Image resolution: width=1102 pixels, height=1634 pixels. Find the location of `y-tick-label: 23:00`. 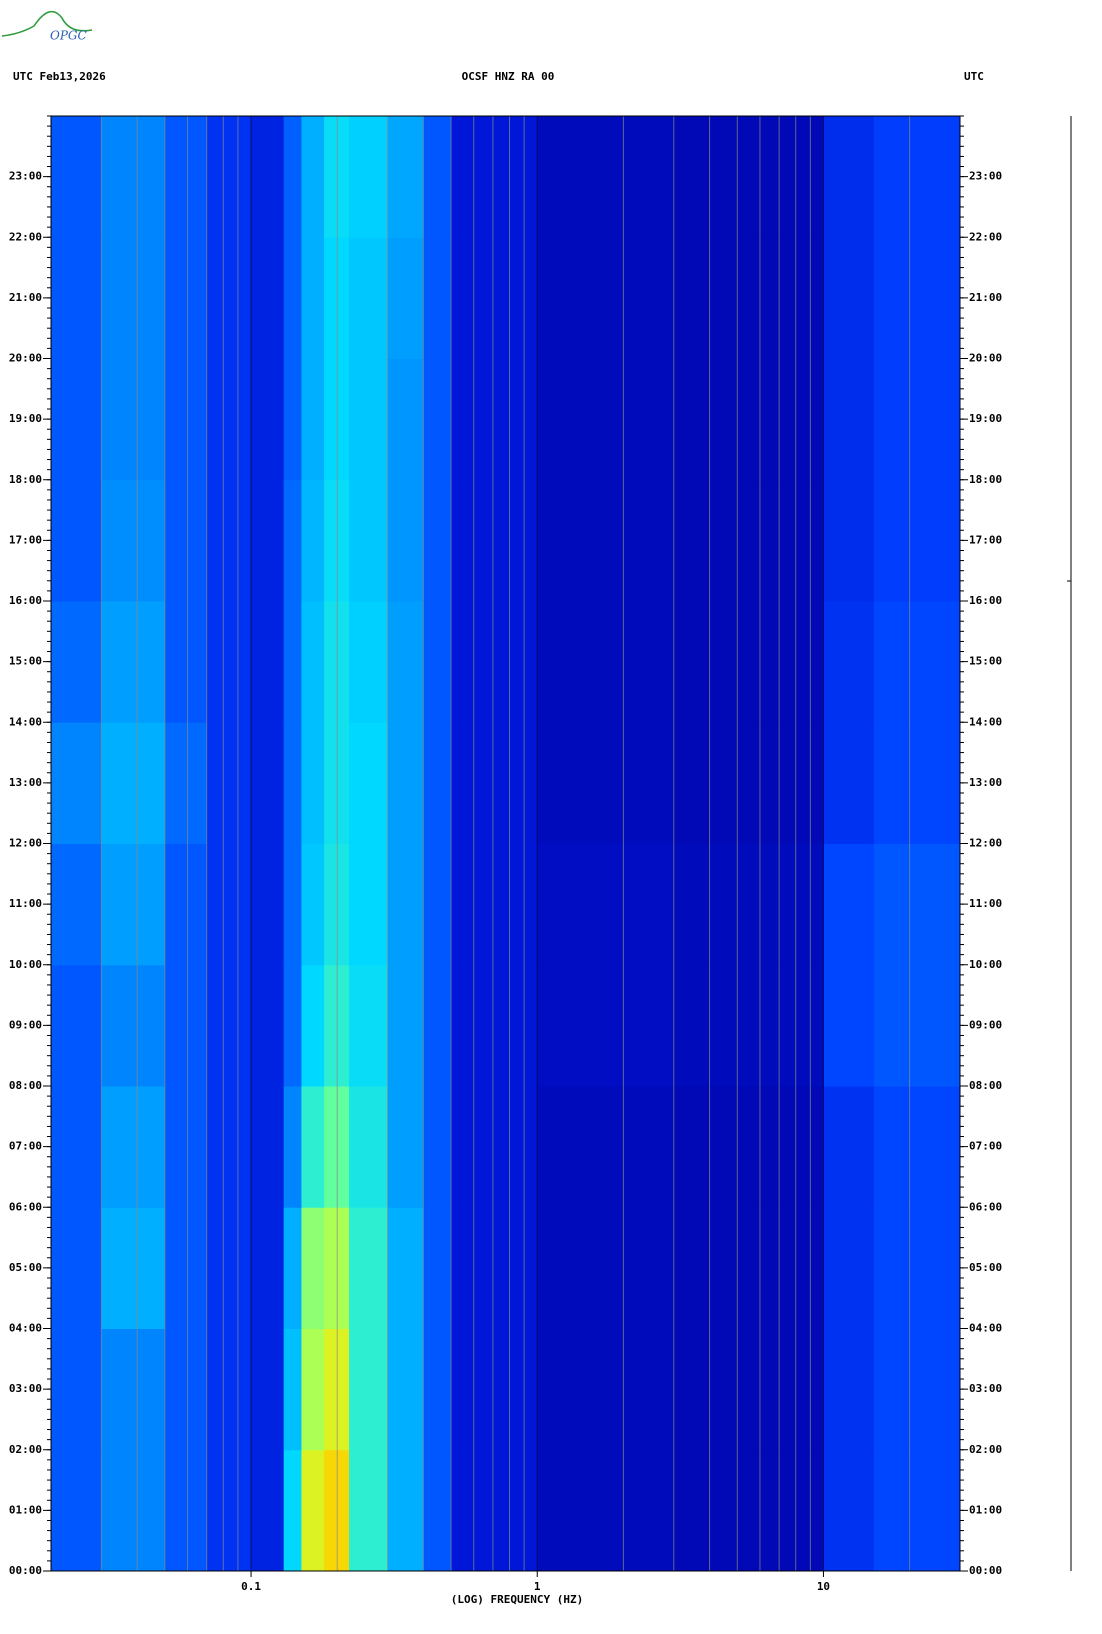

y-tick-label: 23:00 is located at coordinates (25, 176).